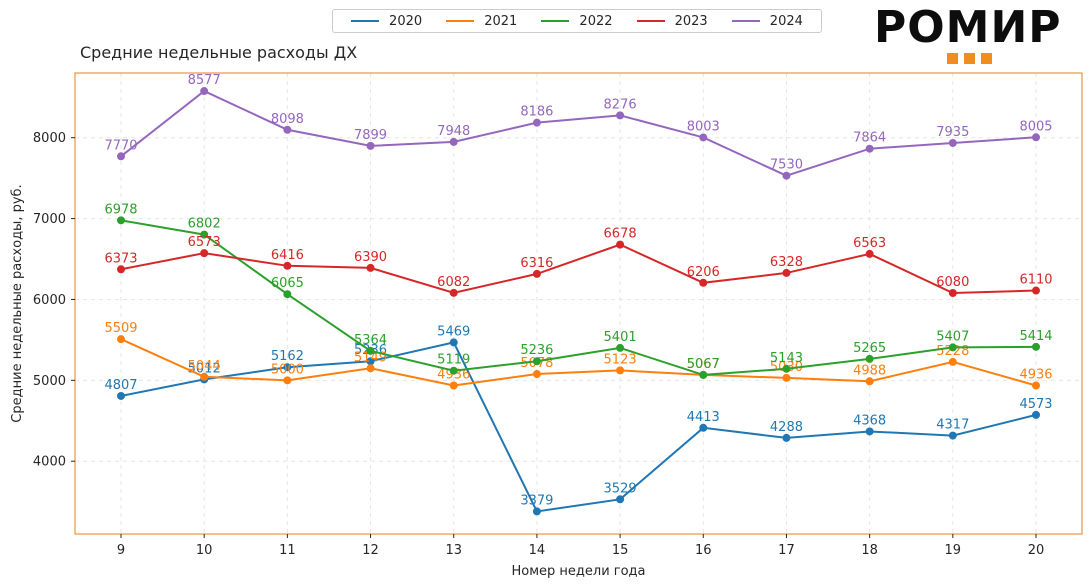  What do you see at coordinates (370, 135) in the screenshot?
I see `data-label-2024: 7899` at bounding box center [370, 135].